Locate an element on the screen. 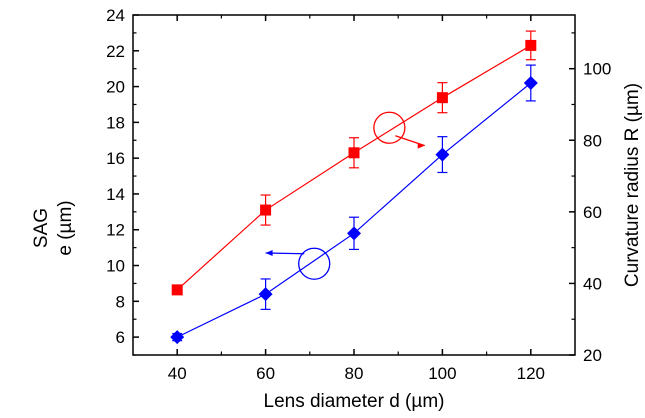  left-y-tick-label: 24 is located at coordinates (115, 15).